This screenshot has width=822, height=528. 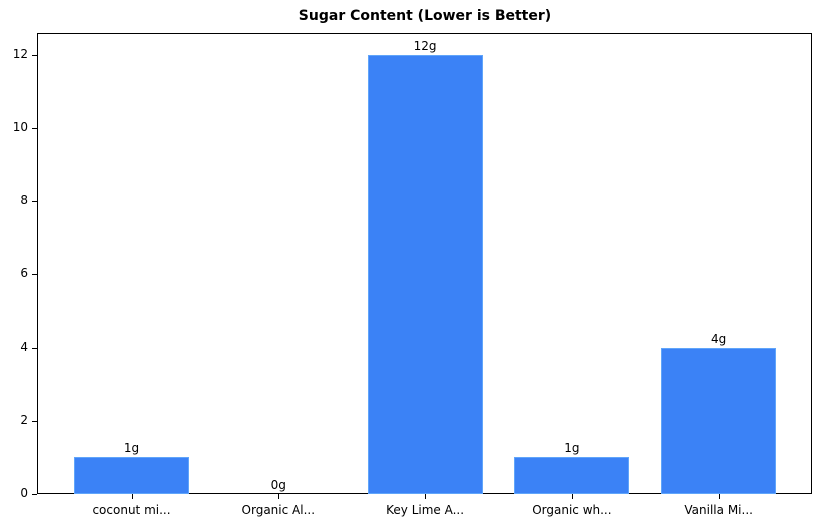 What do you see at coordinates (24, 346) in the screenshot?
I see `y-tick-label: 4` at bounding box center [24, 346].